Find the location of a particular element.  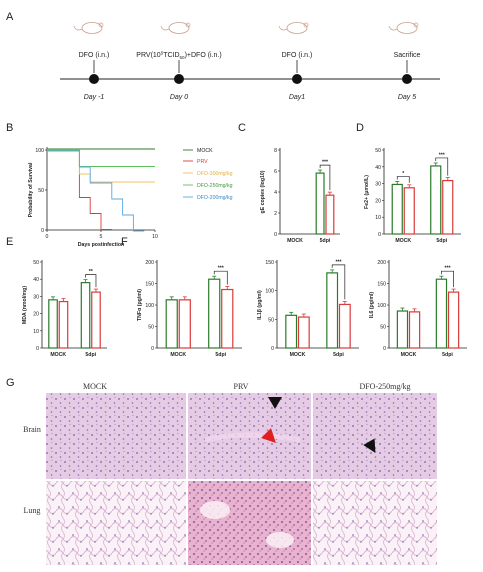

panel-label-f: F is located at coordinates (124, 242).